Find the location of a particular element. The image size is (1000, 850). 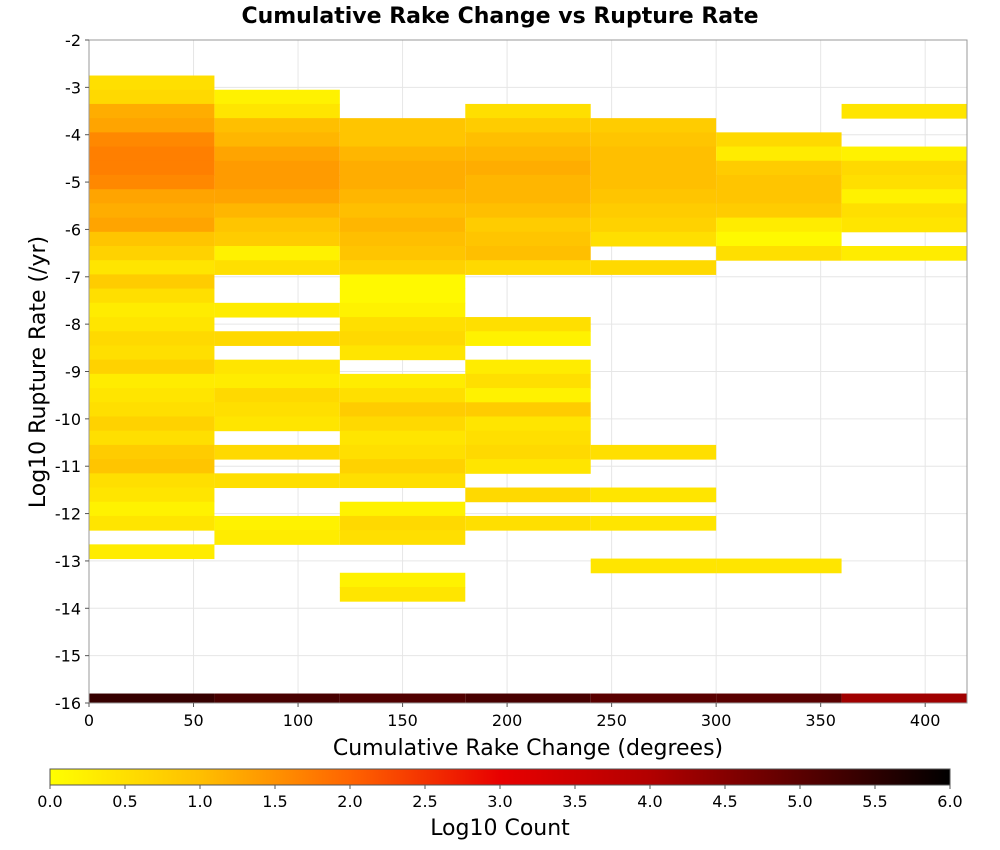

y-tick-label: -8 is located at coordinates (73, 324).